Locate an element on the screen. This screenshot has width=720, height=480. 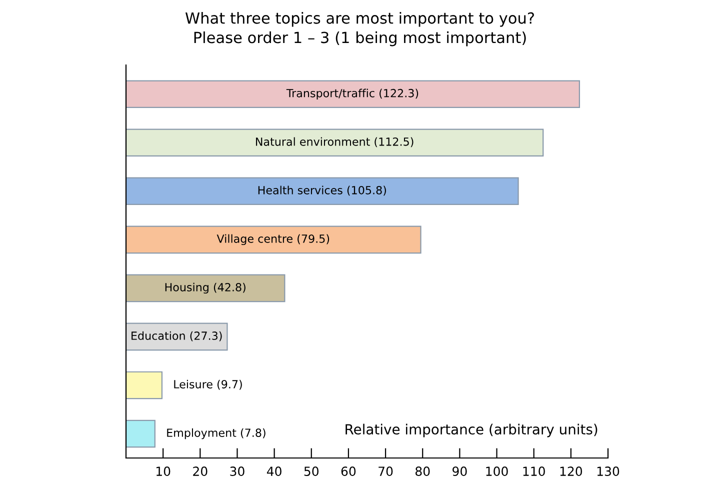
x-tick-label: 30 is located at coordinates (237, 471).